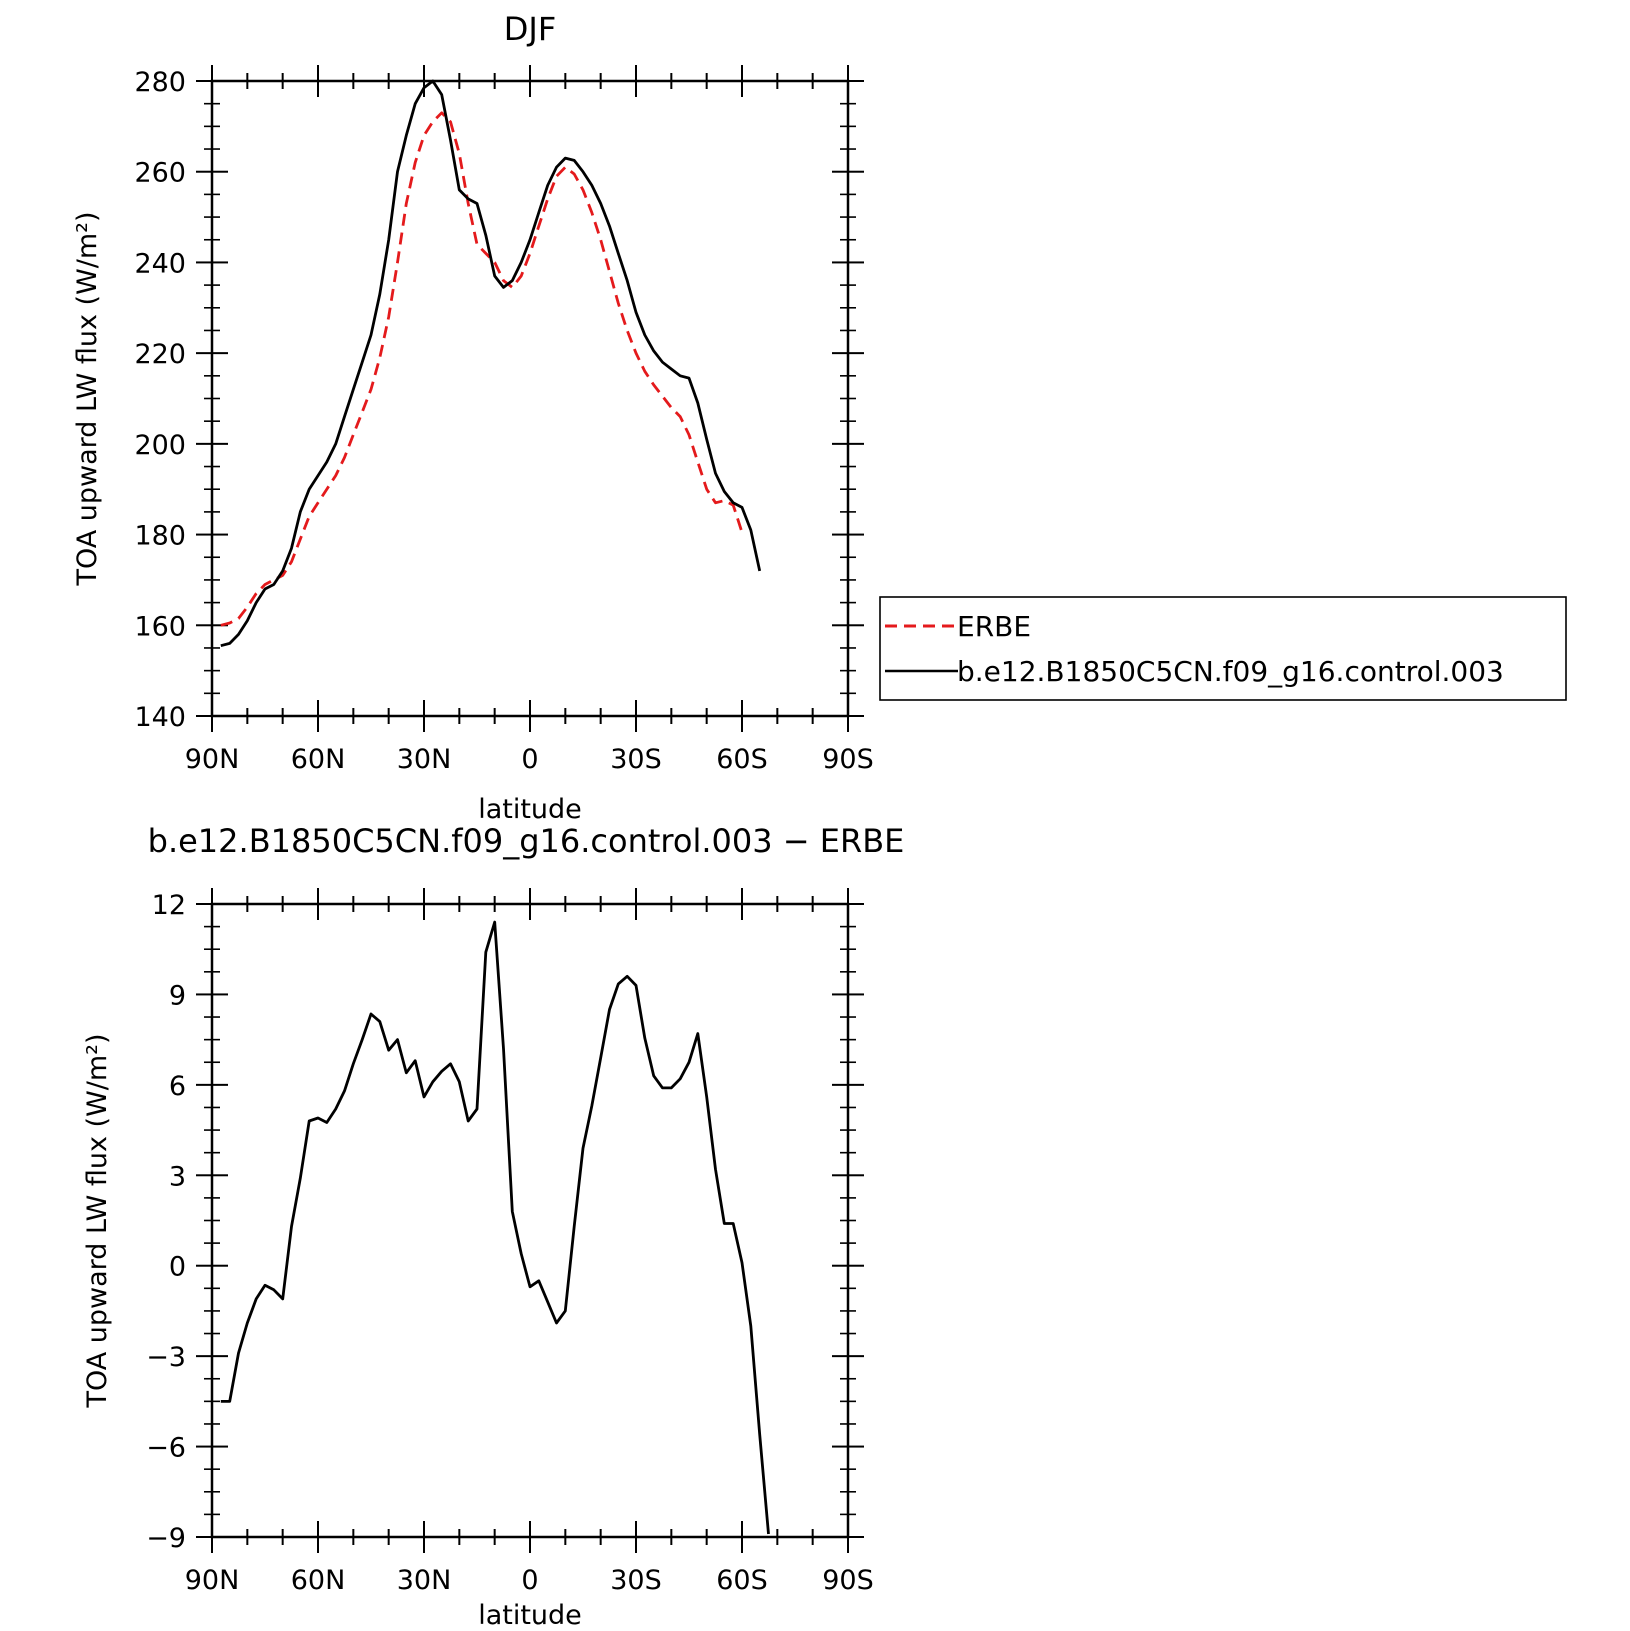 Image resolution: width=1630 pixels, height=1631 pixels. What do you see at coordinates (848, 1580) in the screenshot?
I see `bottom-x-tick-label: 90S` at bounding box center [848, 1580].